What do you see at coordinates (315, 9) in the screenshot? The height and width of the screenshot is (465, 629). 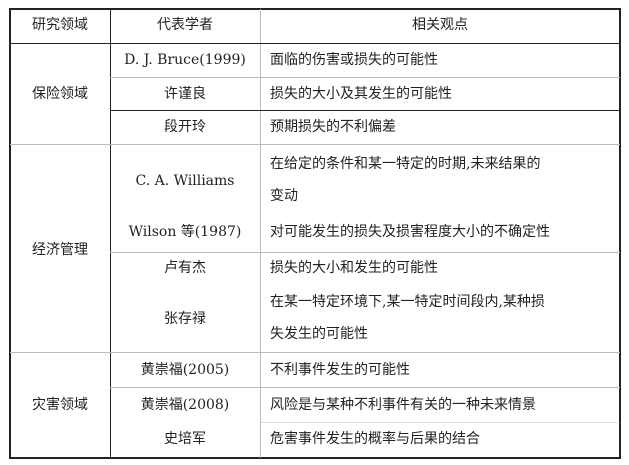 I see `table-border-top` at bounding box center [315, 9].